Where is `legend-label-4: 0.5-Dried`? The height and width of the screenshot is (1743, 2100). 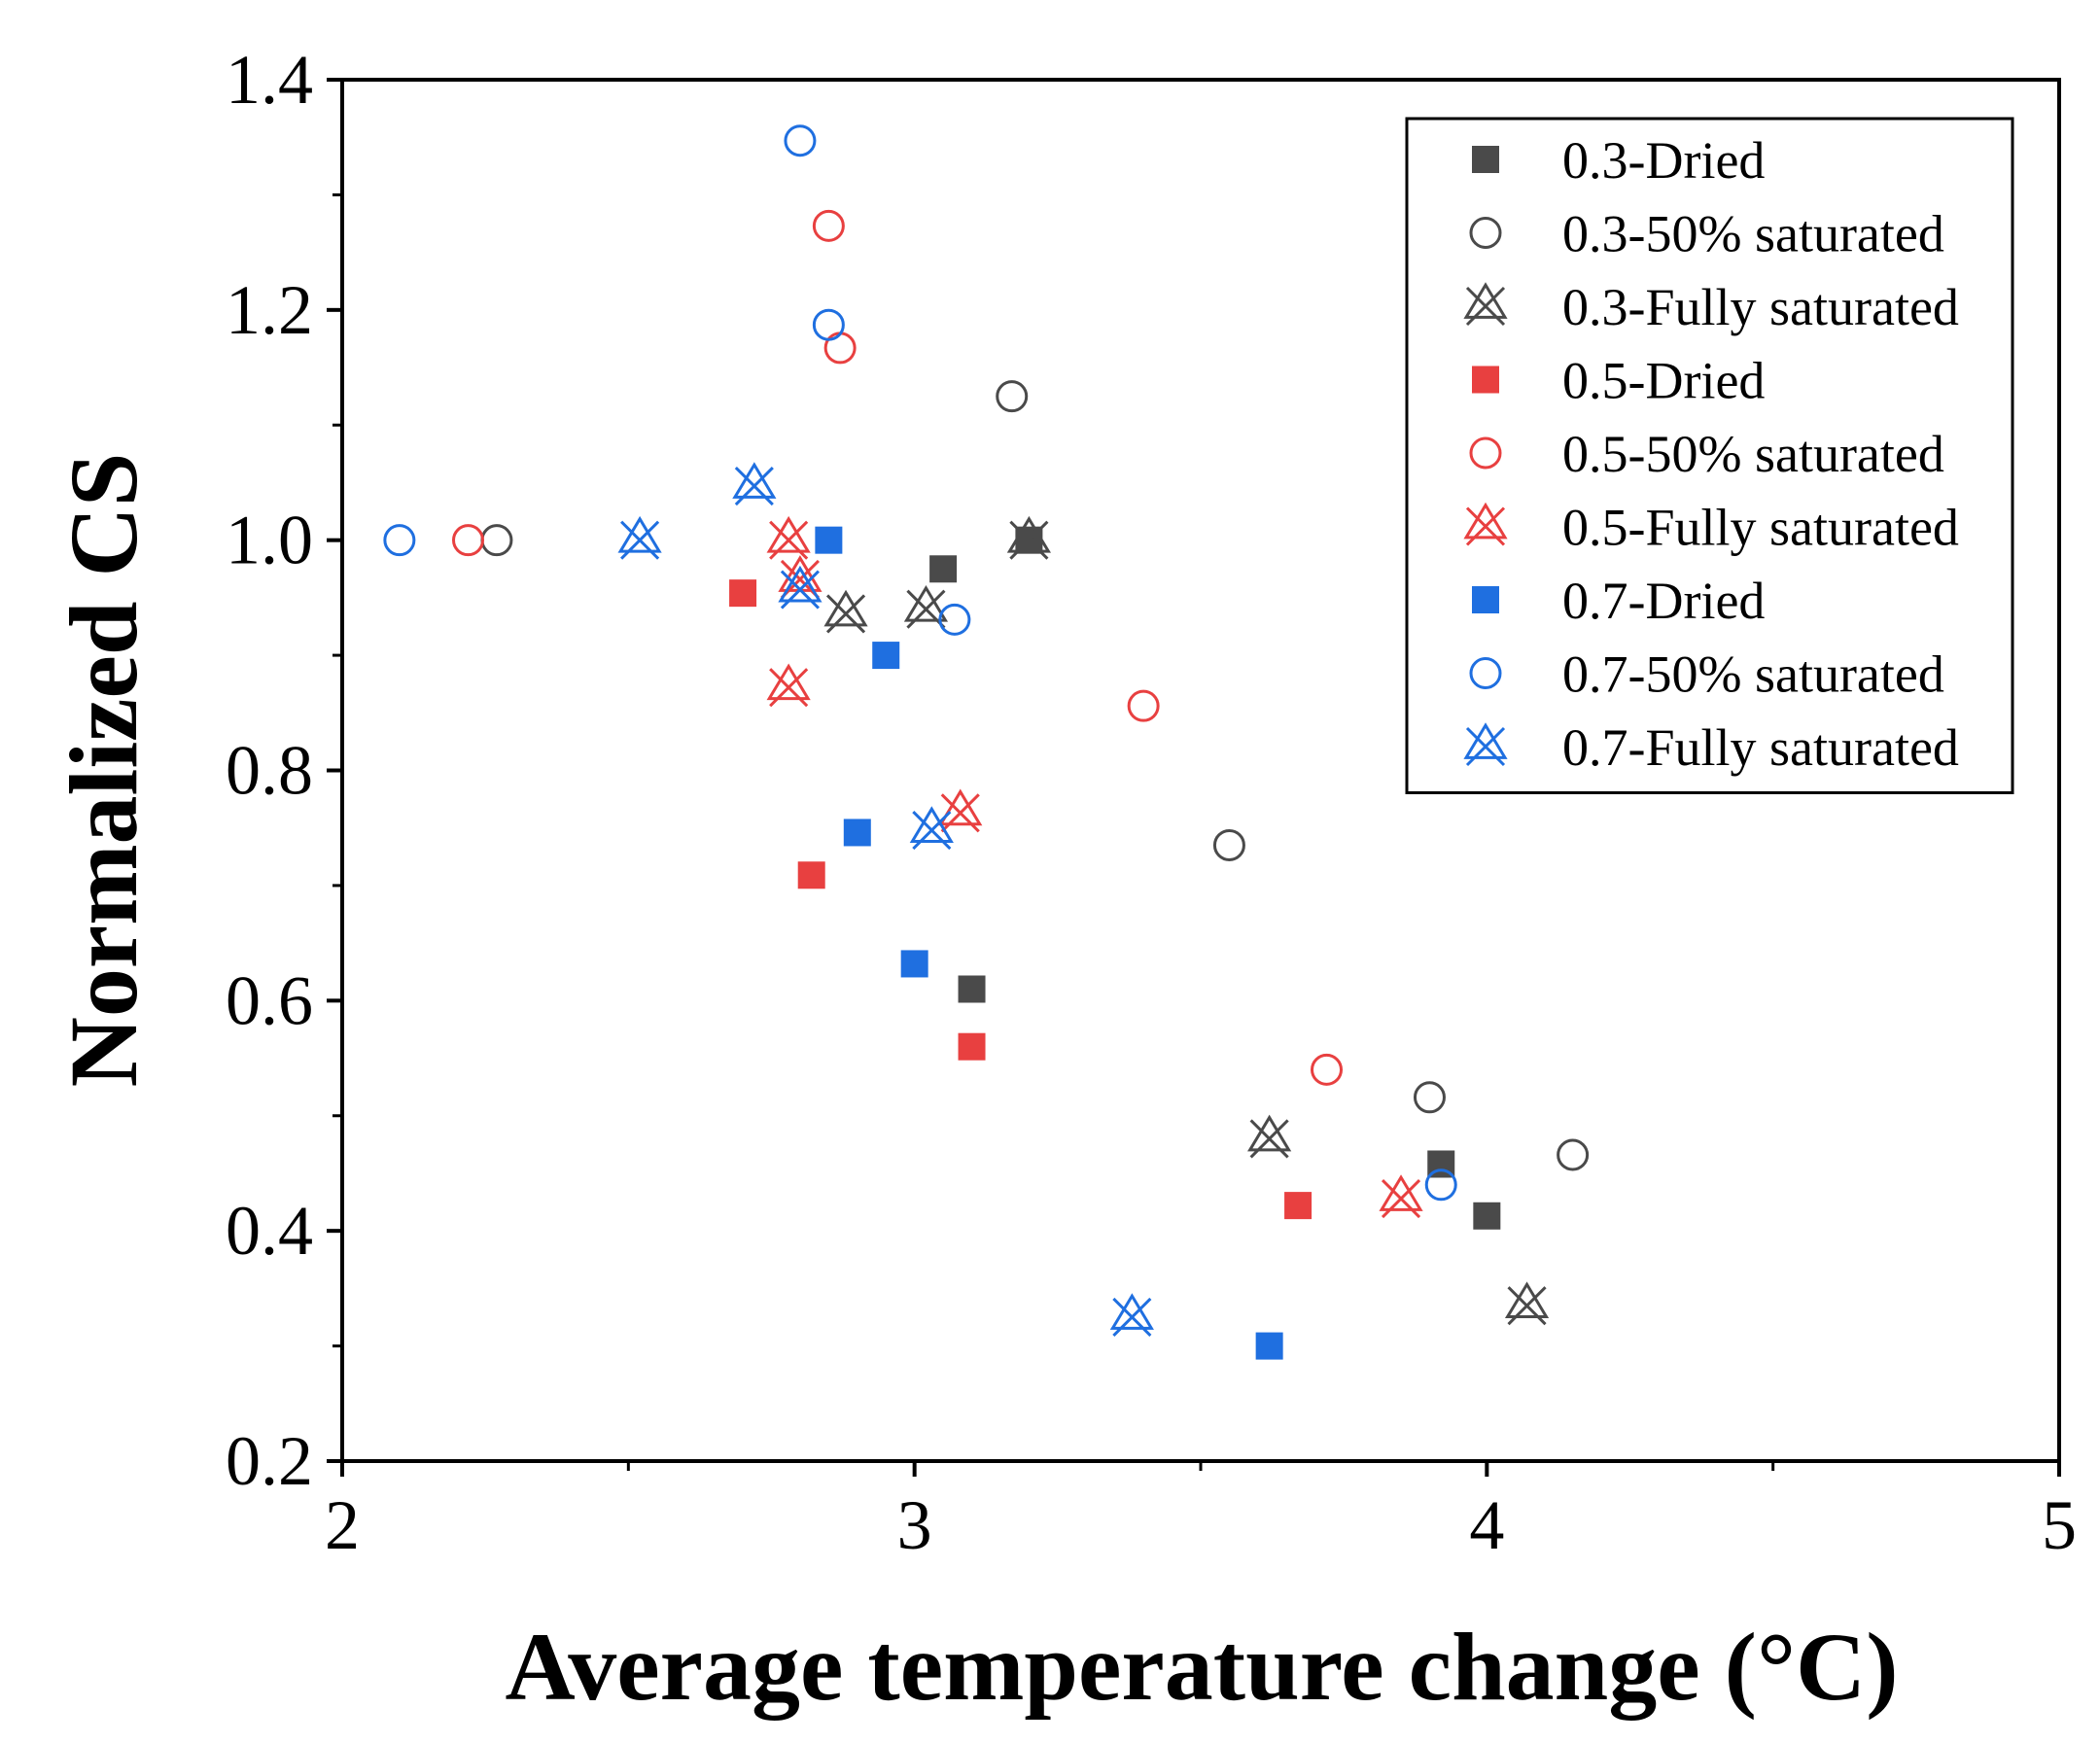
legend-label-4: 0.5-Dried is located at coordinates (1663, 381).